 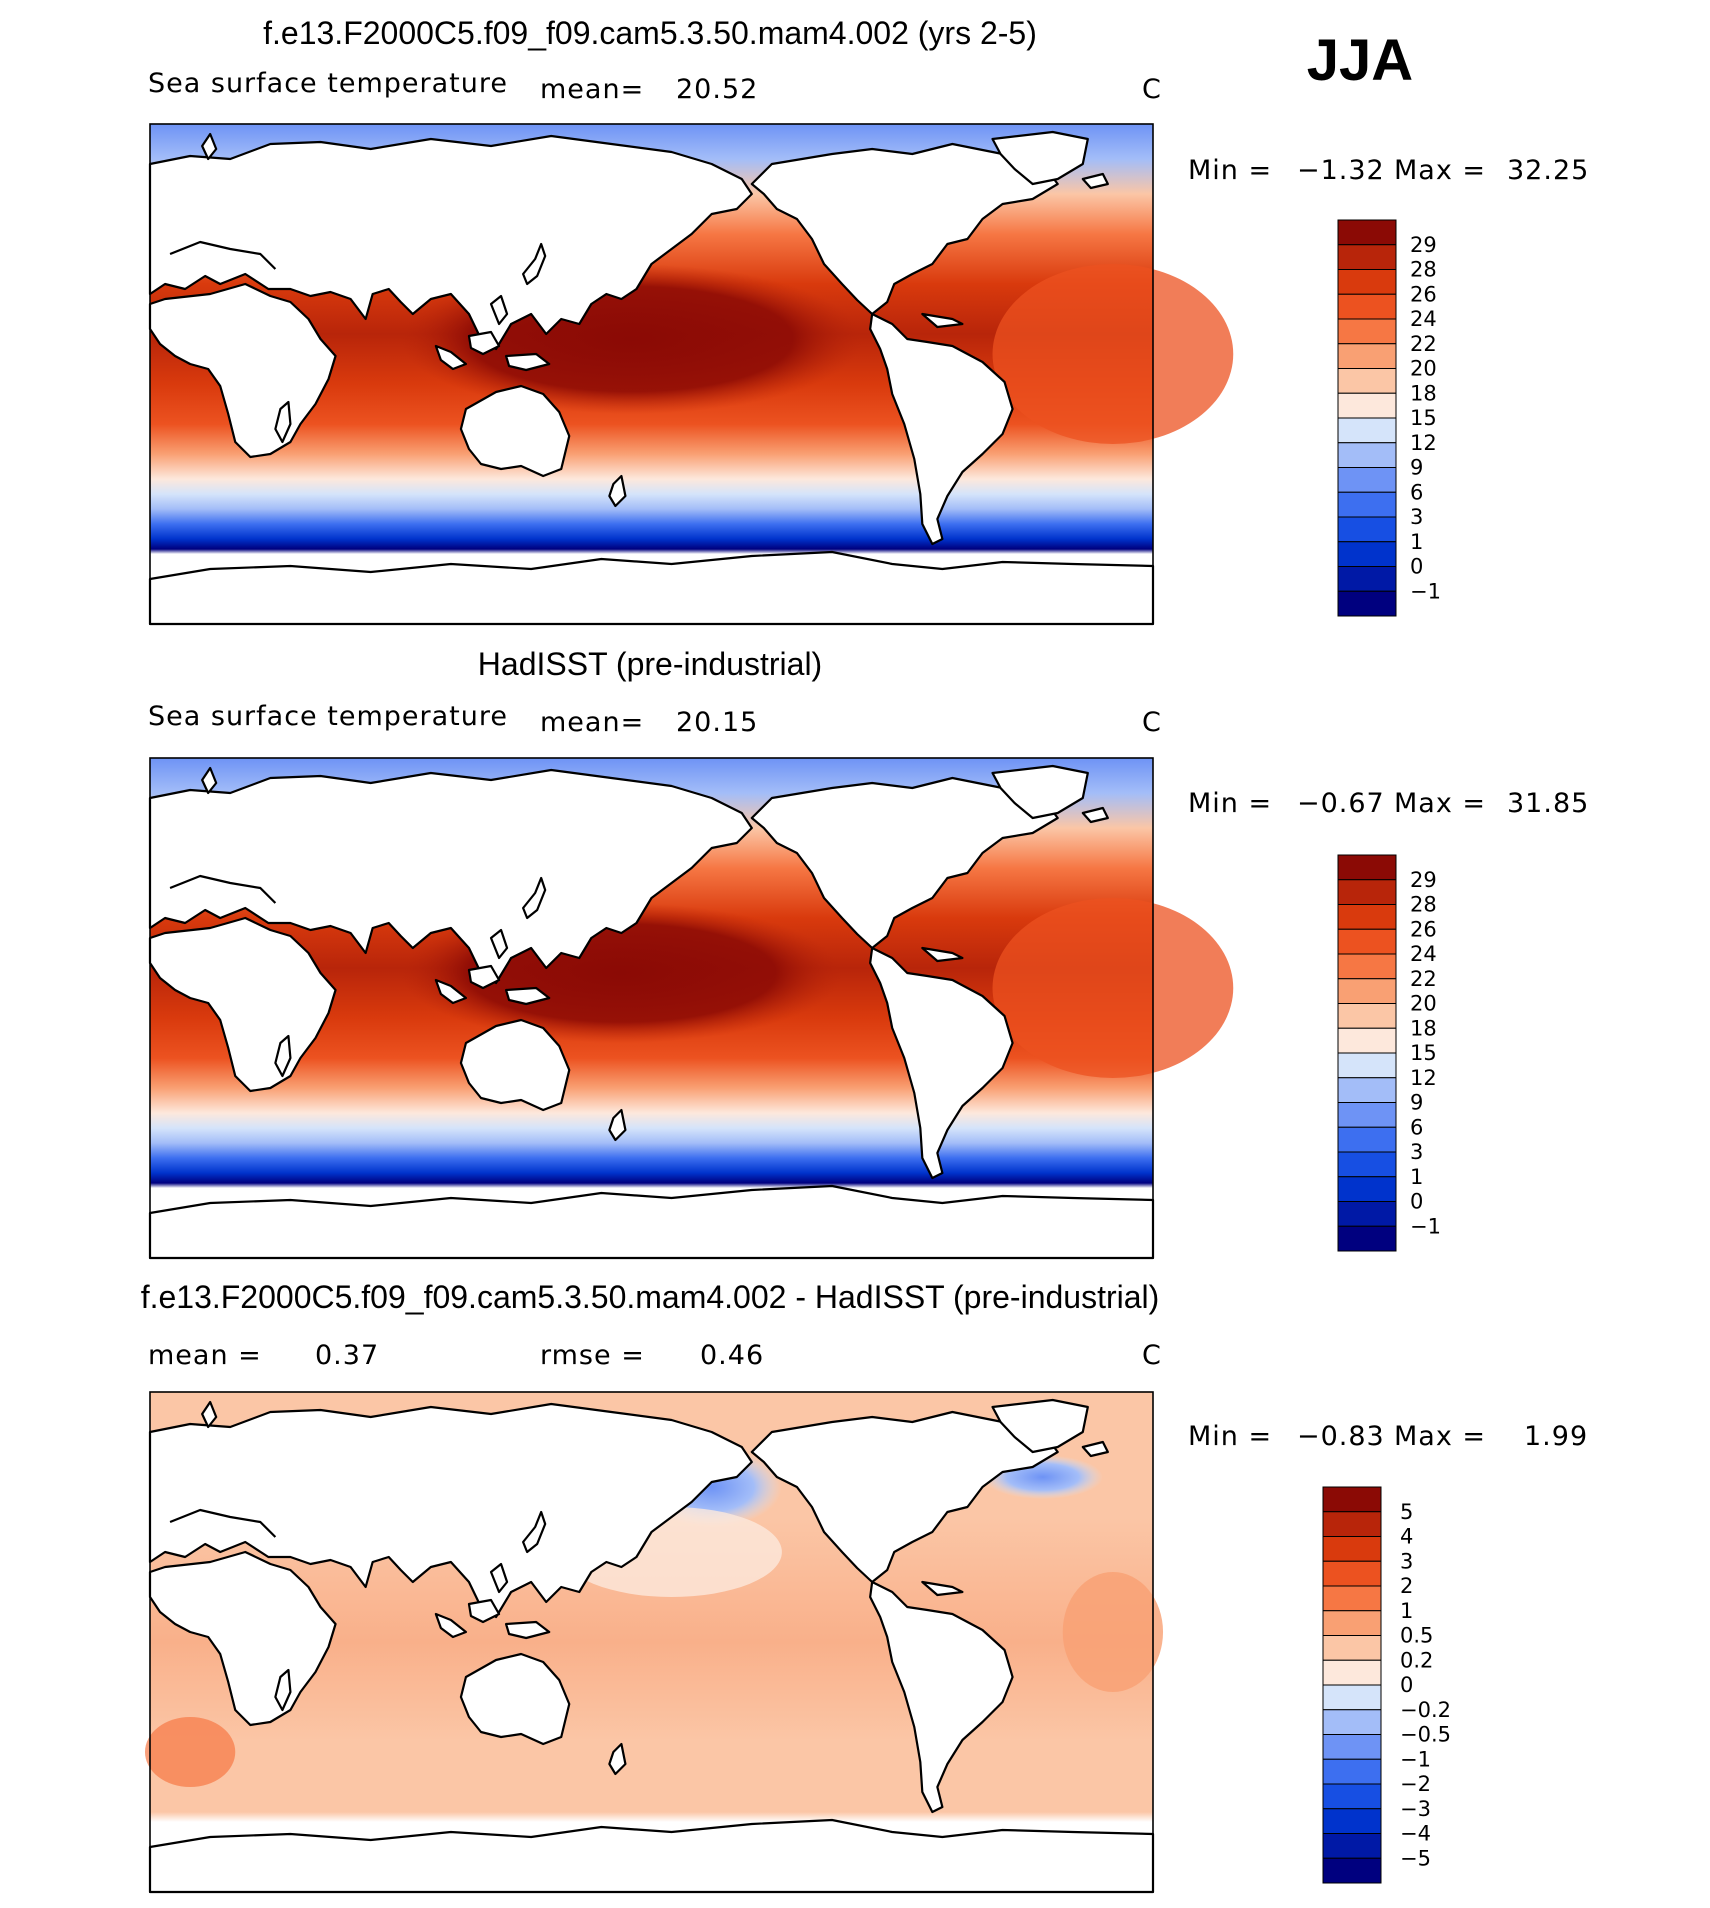 What do you see at coordinates (1415, 1809) in the screenshot?
I see `colorbar-tick-label: −3` at bounding box center [1415, 1809].